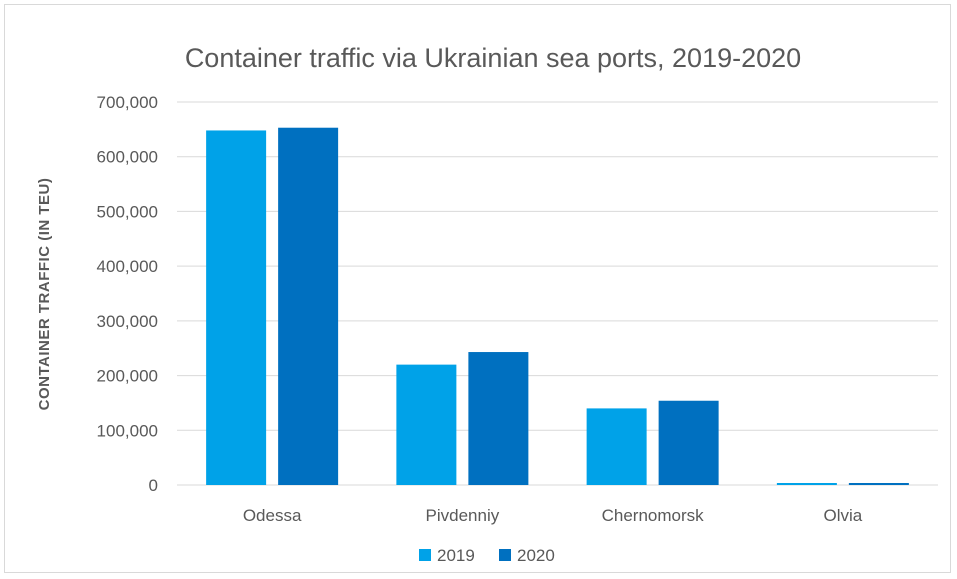 The image size is (957, 579). I want to click on legend-swatch-2019, so click(425, 555).